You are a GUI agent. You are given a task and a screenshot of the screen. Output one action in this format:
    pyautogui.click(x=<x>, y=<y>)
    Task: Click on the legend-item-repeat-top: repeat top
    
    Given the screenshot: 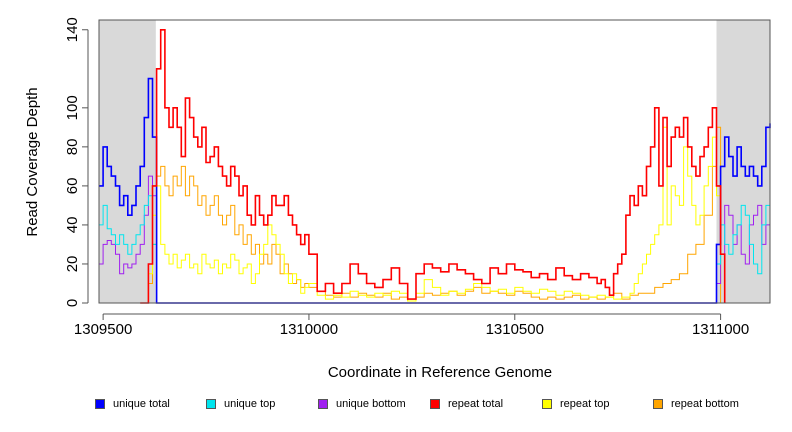 What is the action you would take?
    pyautogui.click(x=576, y=404)
    